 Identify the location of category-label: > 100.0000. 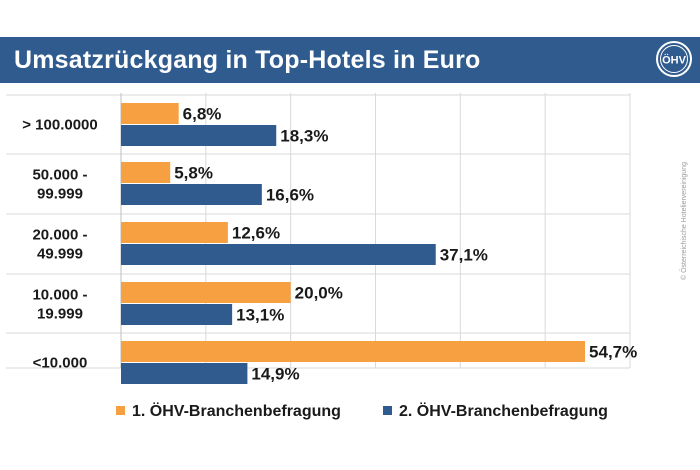
(60, 125).